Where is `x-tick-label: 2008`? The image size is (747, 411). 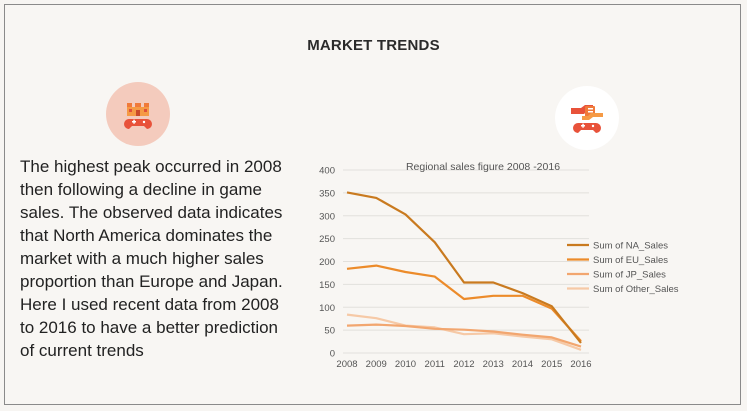
x-tick-label: 2008 is located at coordinates (346, 364).